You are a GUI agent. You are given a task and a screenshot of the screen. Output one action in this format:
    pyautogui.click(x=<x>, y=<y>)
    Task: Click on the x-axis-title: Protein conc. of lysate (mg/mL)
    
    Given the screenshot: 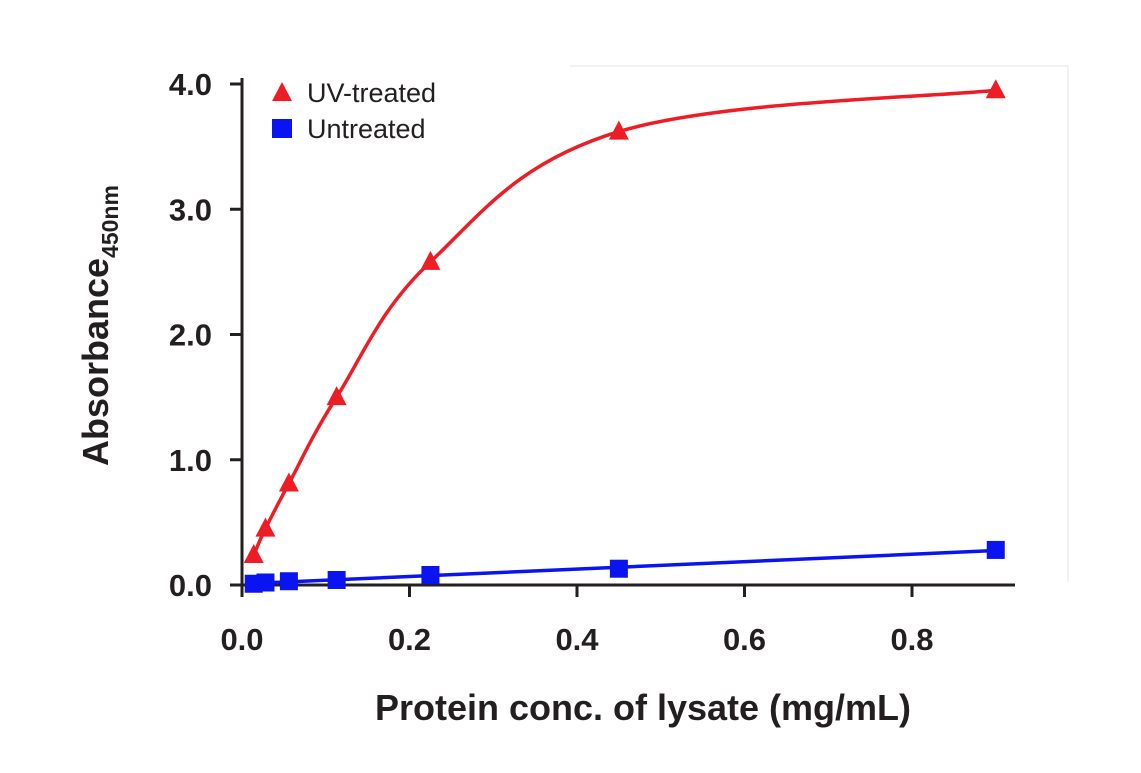 What is the action you would take?
    pyautogui.click(x=643, y=707)
    